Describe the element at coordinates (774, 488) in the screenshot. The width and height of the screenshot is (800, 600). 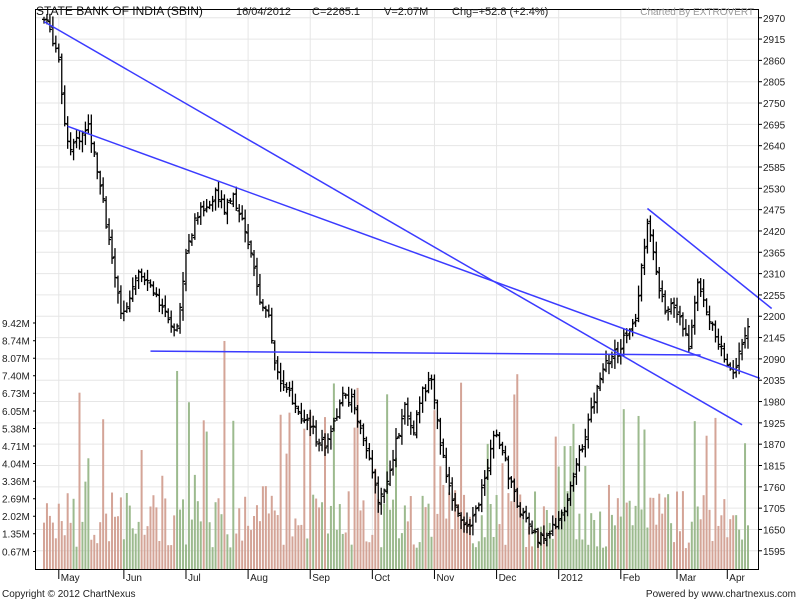
I see `price-tick-label: 1760` at that location.